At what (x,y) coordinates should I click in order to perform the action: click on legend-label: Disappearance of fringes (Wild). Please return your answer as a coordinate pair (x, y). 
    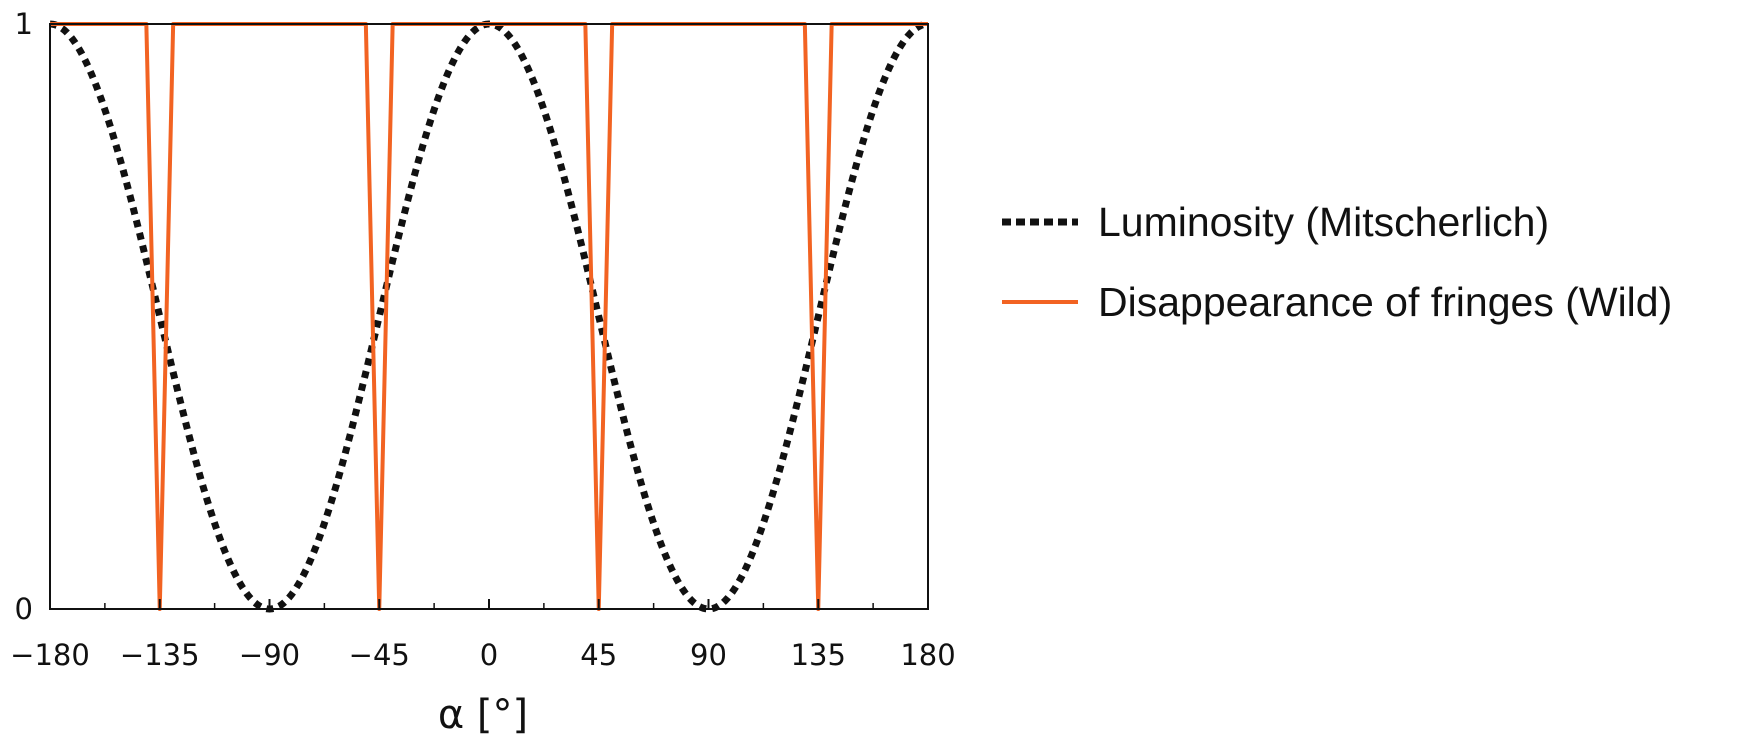
    Looking at the image, I should click on (1385, 302).